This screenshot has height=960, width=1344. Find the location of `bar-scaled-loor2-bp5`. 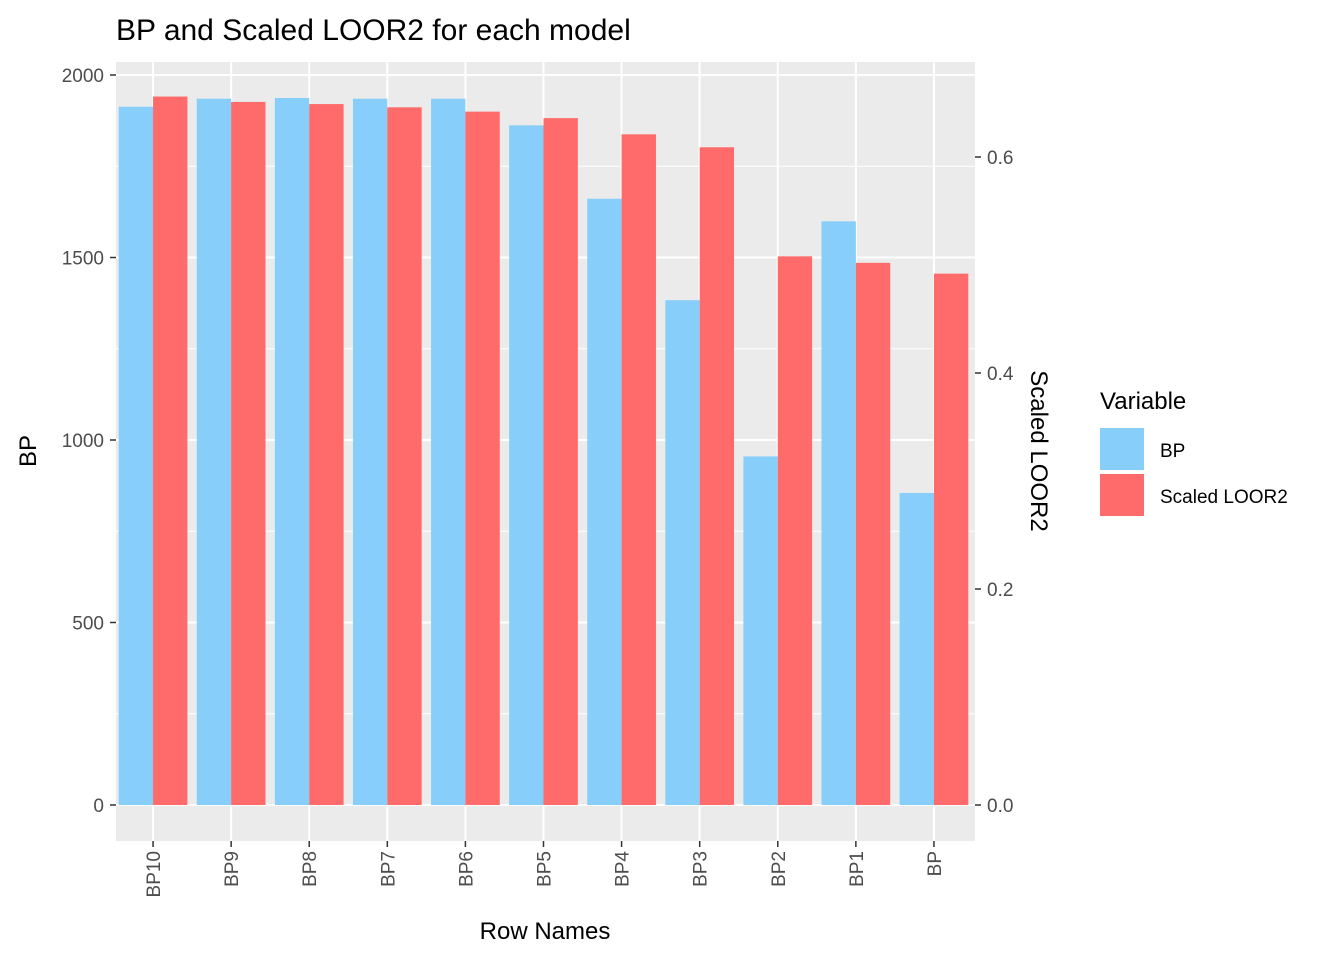

bar-scaled-loor2-bp5 is located at coordinates (560, 462).